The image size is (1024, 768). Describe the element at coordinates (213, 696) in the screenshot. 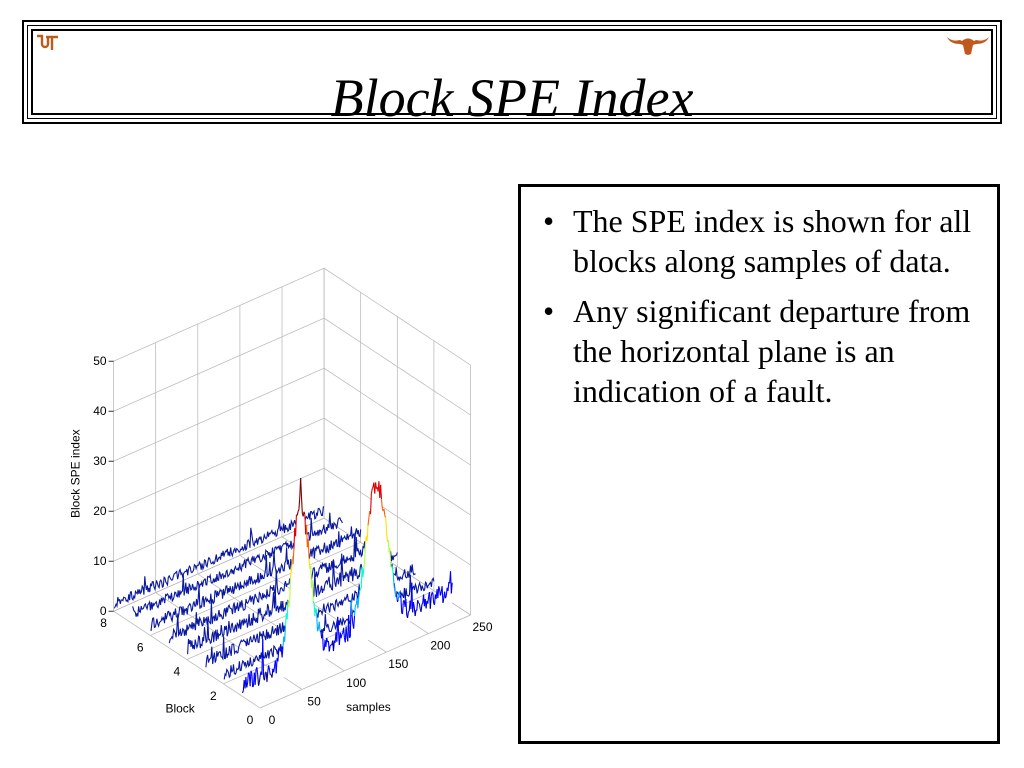

I see `y-tick-label: 2` at that location.